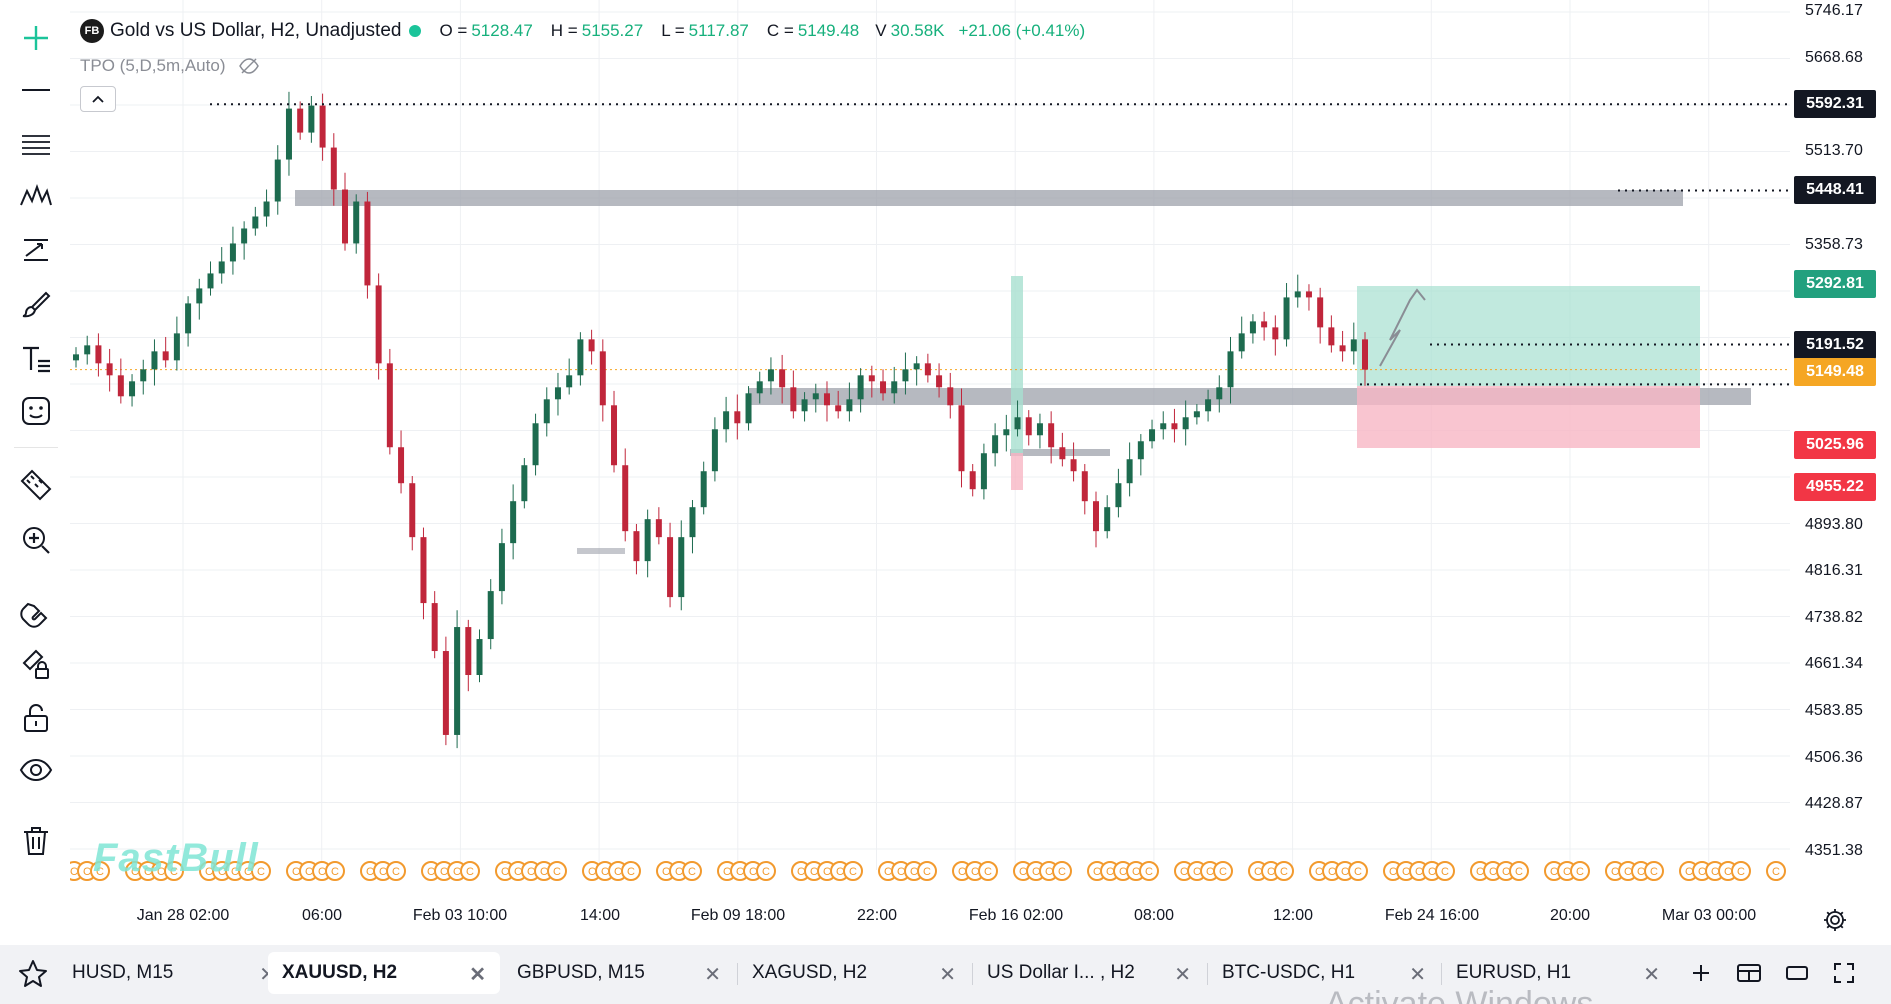 The image size is (1891, 1004). What do you see at coordinates (36, 665) in the screenshot?
I see `lock-drawing-icon` at bounding box center [36, 665].